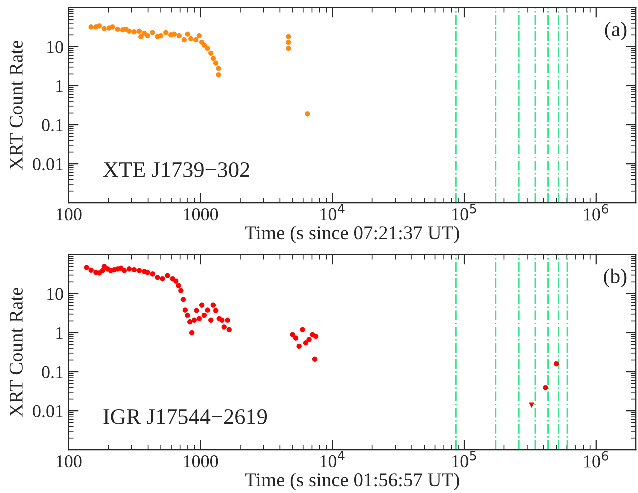  Describe the element at coordinates (352, 481) in the screenshot. I see `x-axis-title: Time (s since 01:56:57 UT)` at that location.